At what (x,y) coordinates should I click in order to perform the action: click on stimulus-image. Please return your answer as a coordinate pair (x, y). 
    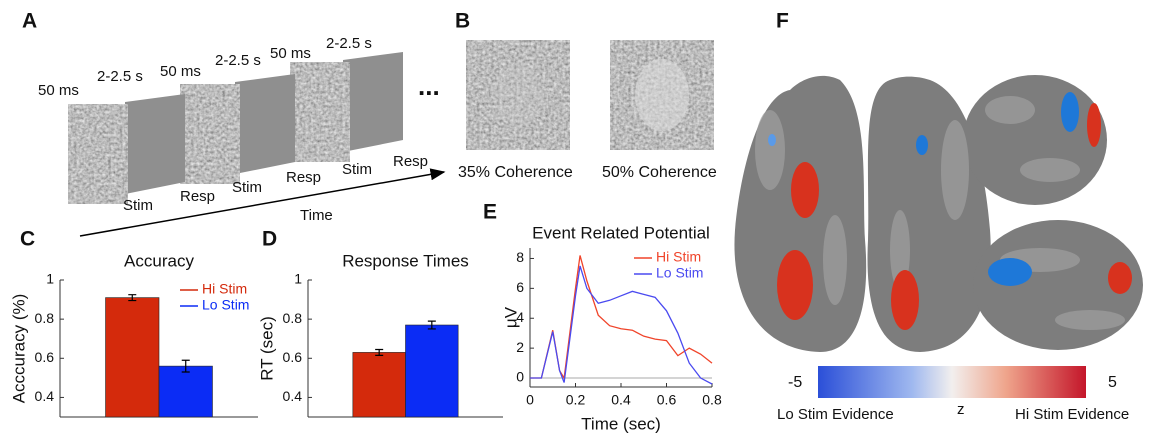
    Looking at the image, I should click on (518, 95).